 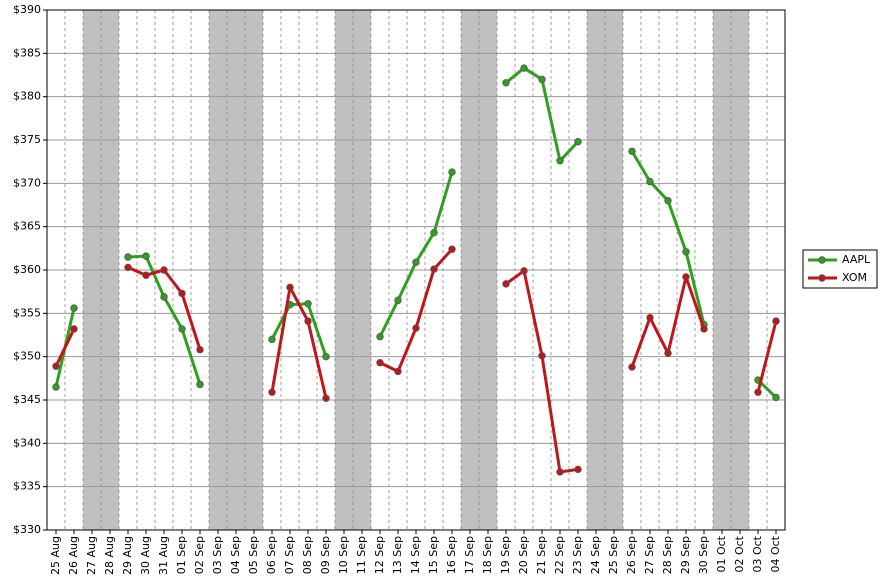 What do you see at coordinates (415, 555) in the screenshot?
I see `x-tick-label: 14 Sep` at bounding box center [415, 555].